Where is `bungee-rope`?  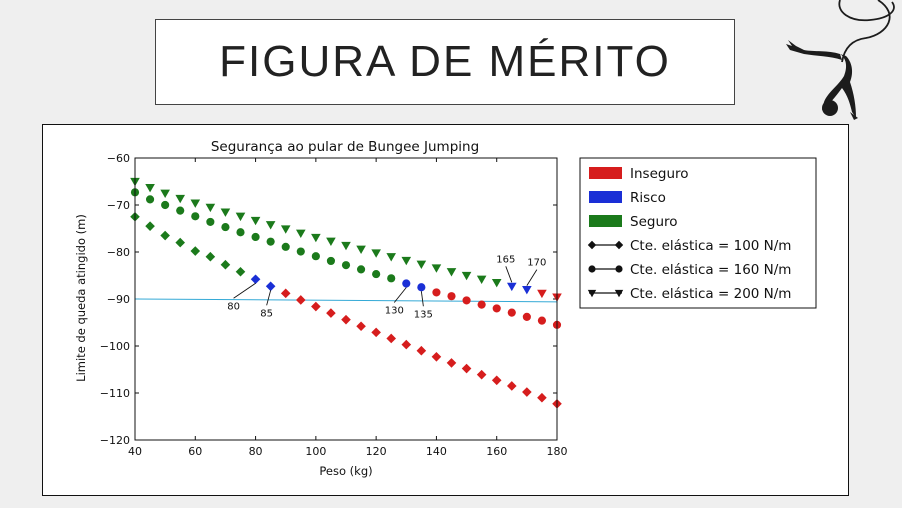
bungee-rope is located at coordinates (866, 31).